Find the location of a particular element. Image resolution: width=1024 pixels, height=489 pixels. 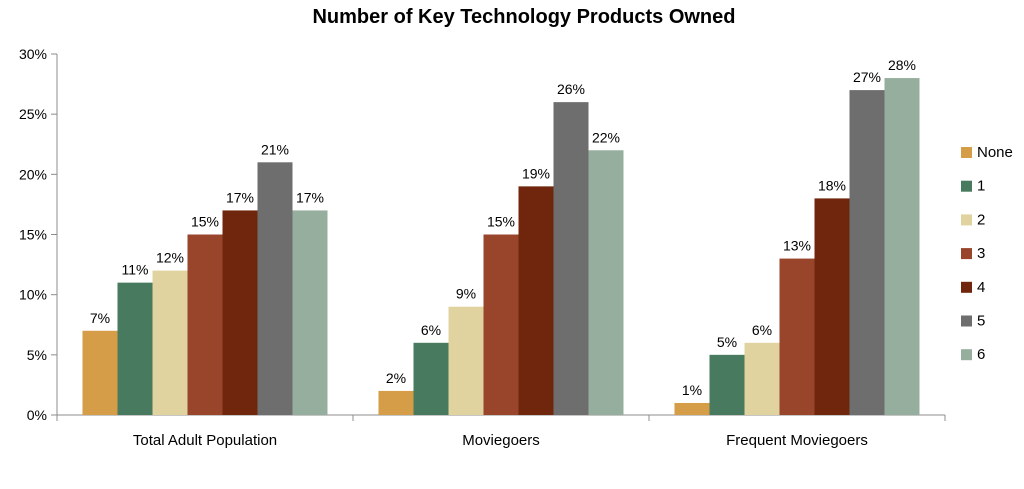

data-label: 13% is located at coordinates (797, 246).